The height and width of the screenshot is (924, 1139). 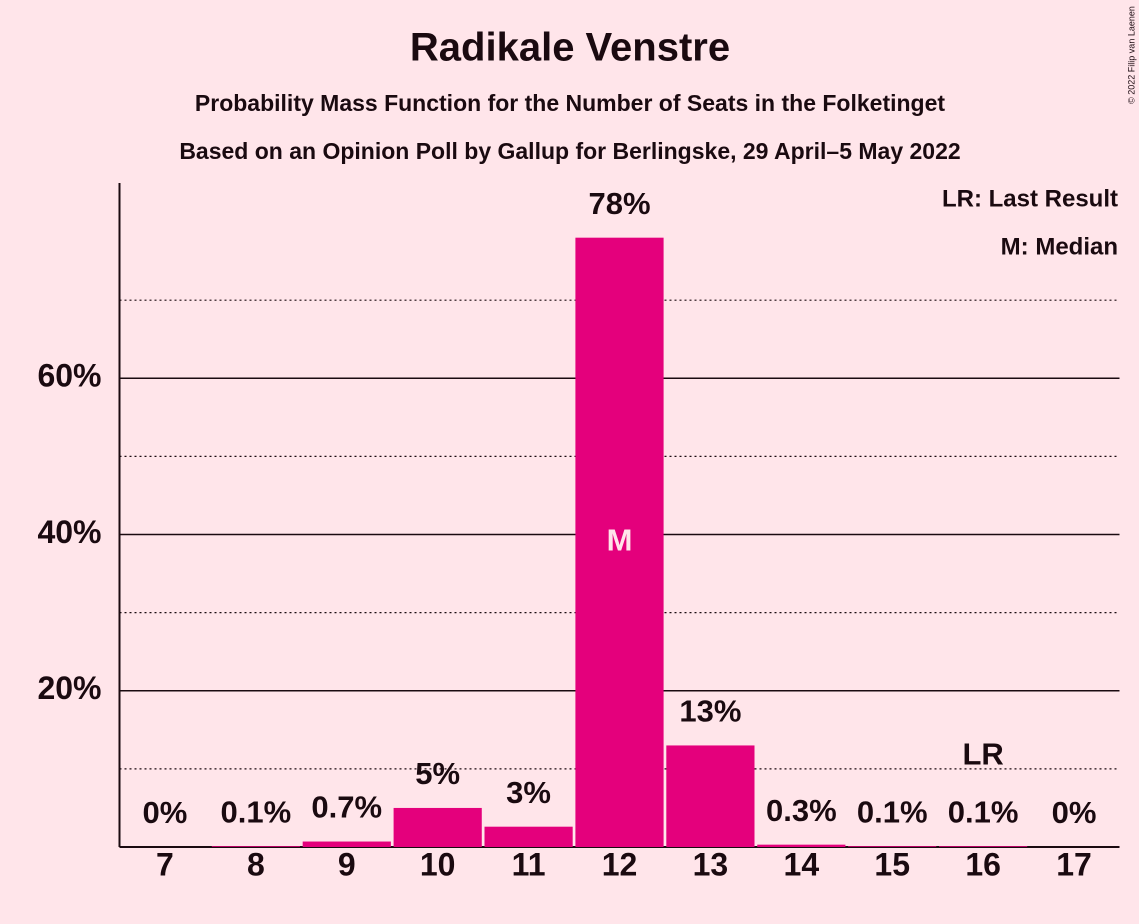 What do you see at coordinates (438, 864) in the screenshot?
I see `x-tick-label: 10` at bounding box center [438, 864].